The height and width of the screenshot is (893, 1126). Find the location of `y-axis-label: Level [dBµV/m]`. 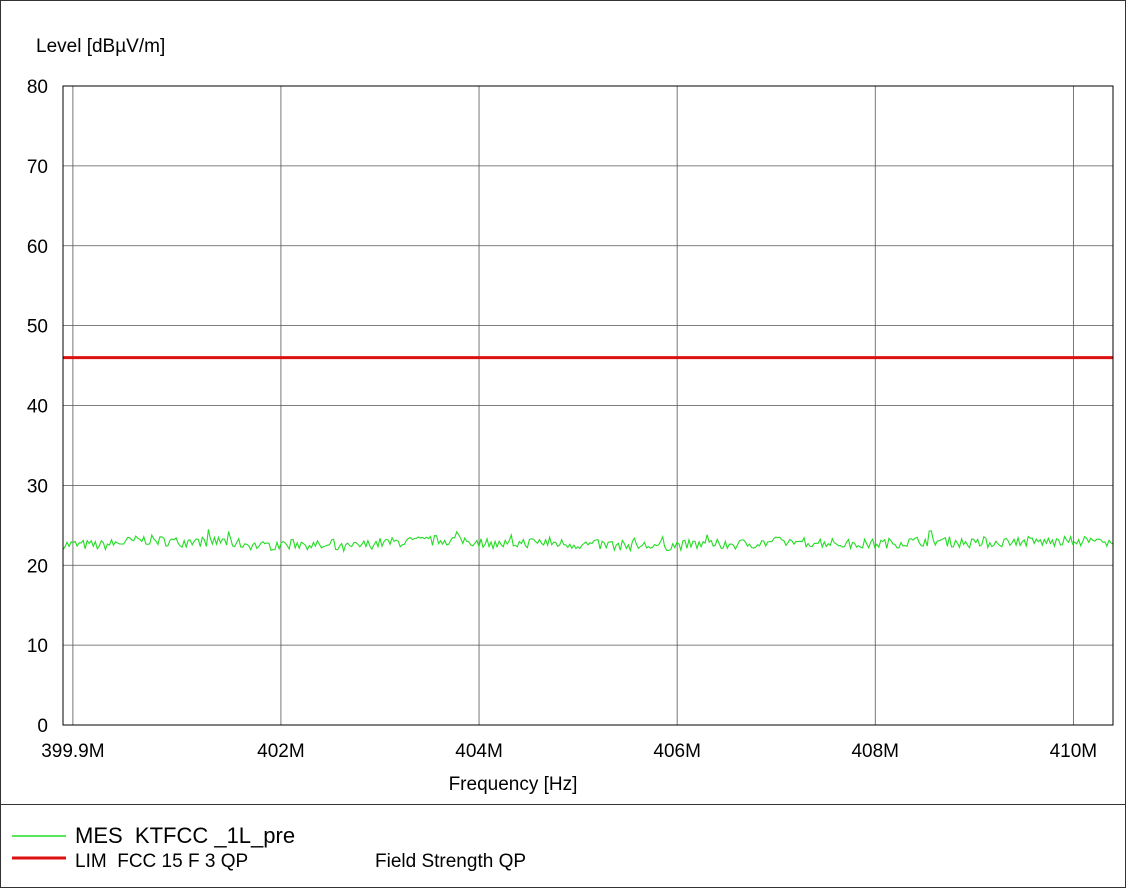

y-axis-label: Level [dBµV/m] is located at coordinates (100, 46).